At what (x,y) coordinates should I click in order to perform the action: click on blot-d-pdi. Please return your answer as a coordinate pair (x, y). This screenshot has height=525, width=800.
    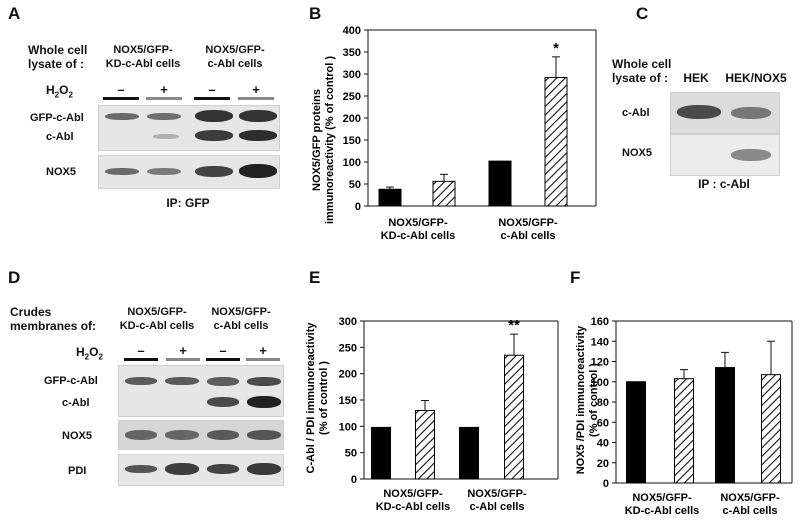
    Looking at the image, I should click on (201, 470).